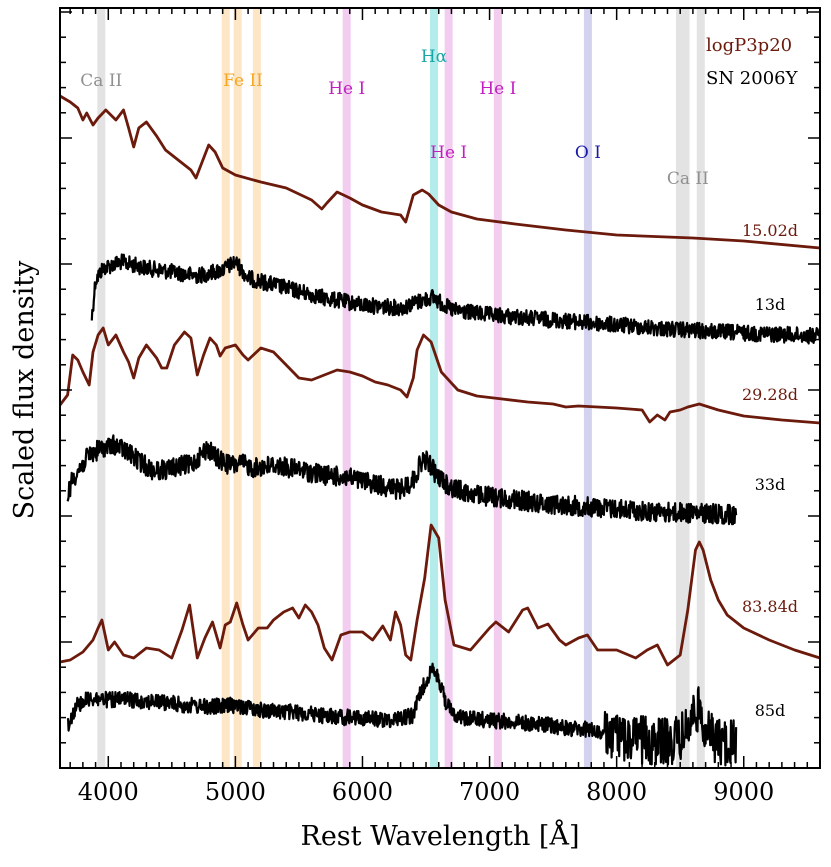  I want to click on line-id-label-6: O I, so click(588, 153).